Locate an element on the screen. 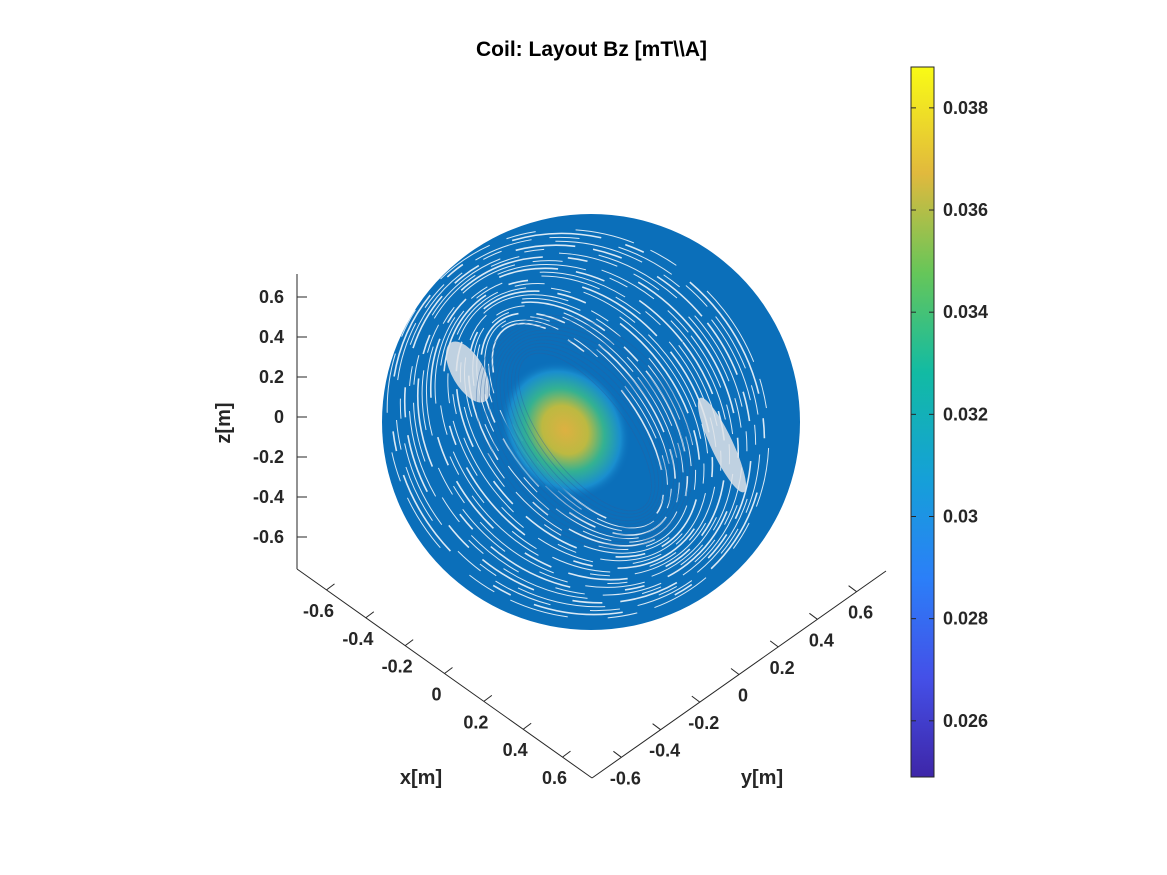  colorbar-tick-label: 0.036 is located at coordinates (965, 210).